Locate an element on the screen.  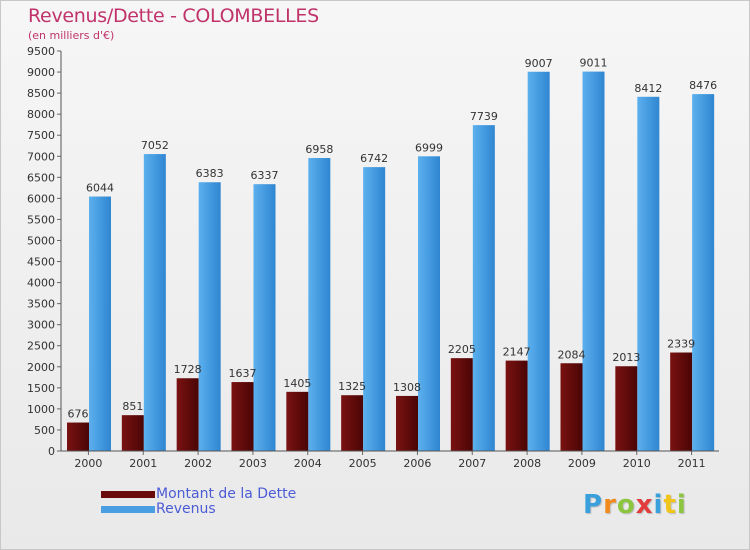
data-label: 2205 is located at coordinates (462, 349).